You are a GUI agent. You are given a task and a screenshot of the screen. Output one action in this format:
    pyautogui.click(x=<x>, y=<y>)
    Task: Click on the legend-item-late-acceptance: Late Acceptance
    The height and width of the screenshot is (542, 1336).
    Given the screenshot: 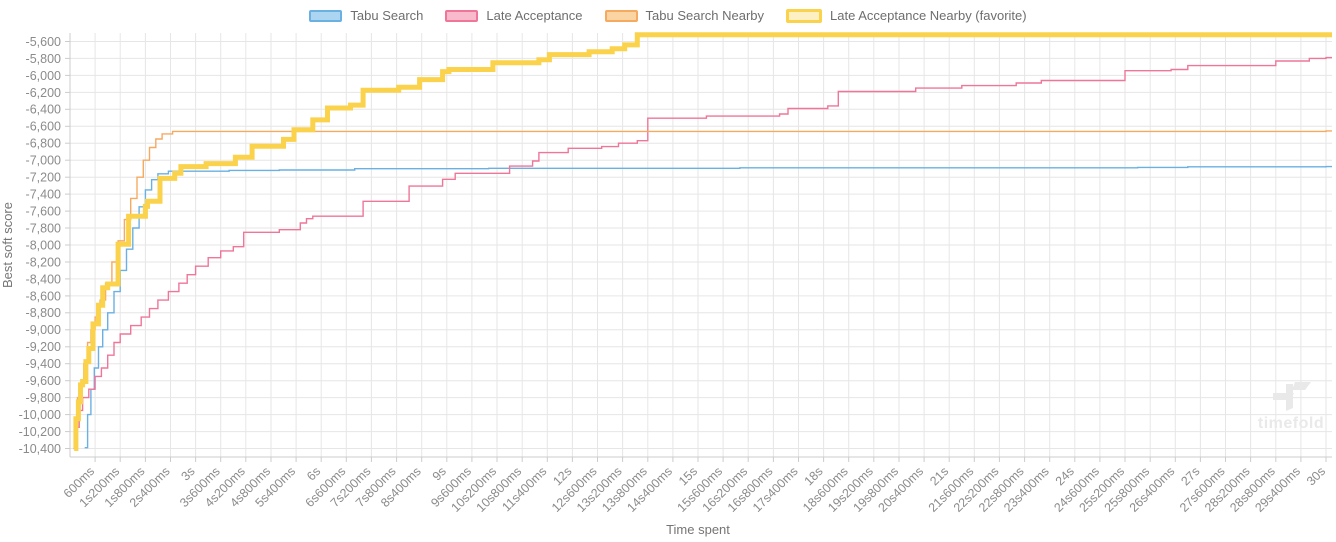 What is the action you would take?
    pyautogui.click(x=514, y=15)
    